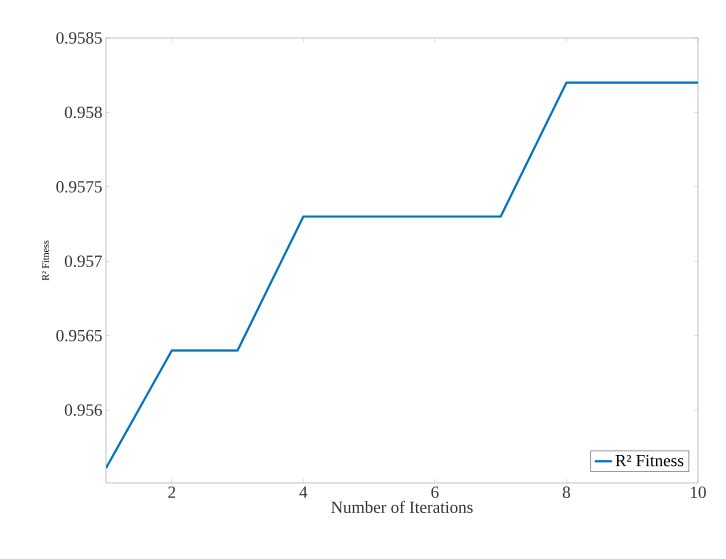 Image resolution: width=726 pixels, height=559 pixels. I want to click on x-tick-label: 4, so click(303, 492).